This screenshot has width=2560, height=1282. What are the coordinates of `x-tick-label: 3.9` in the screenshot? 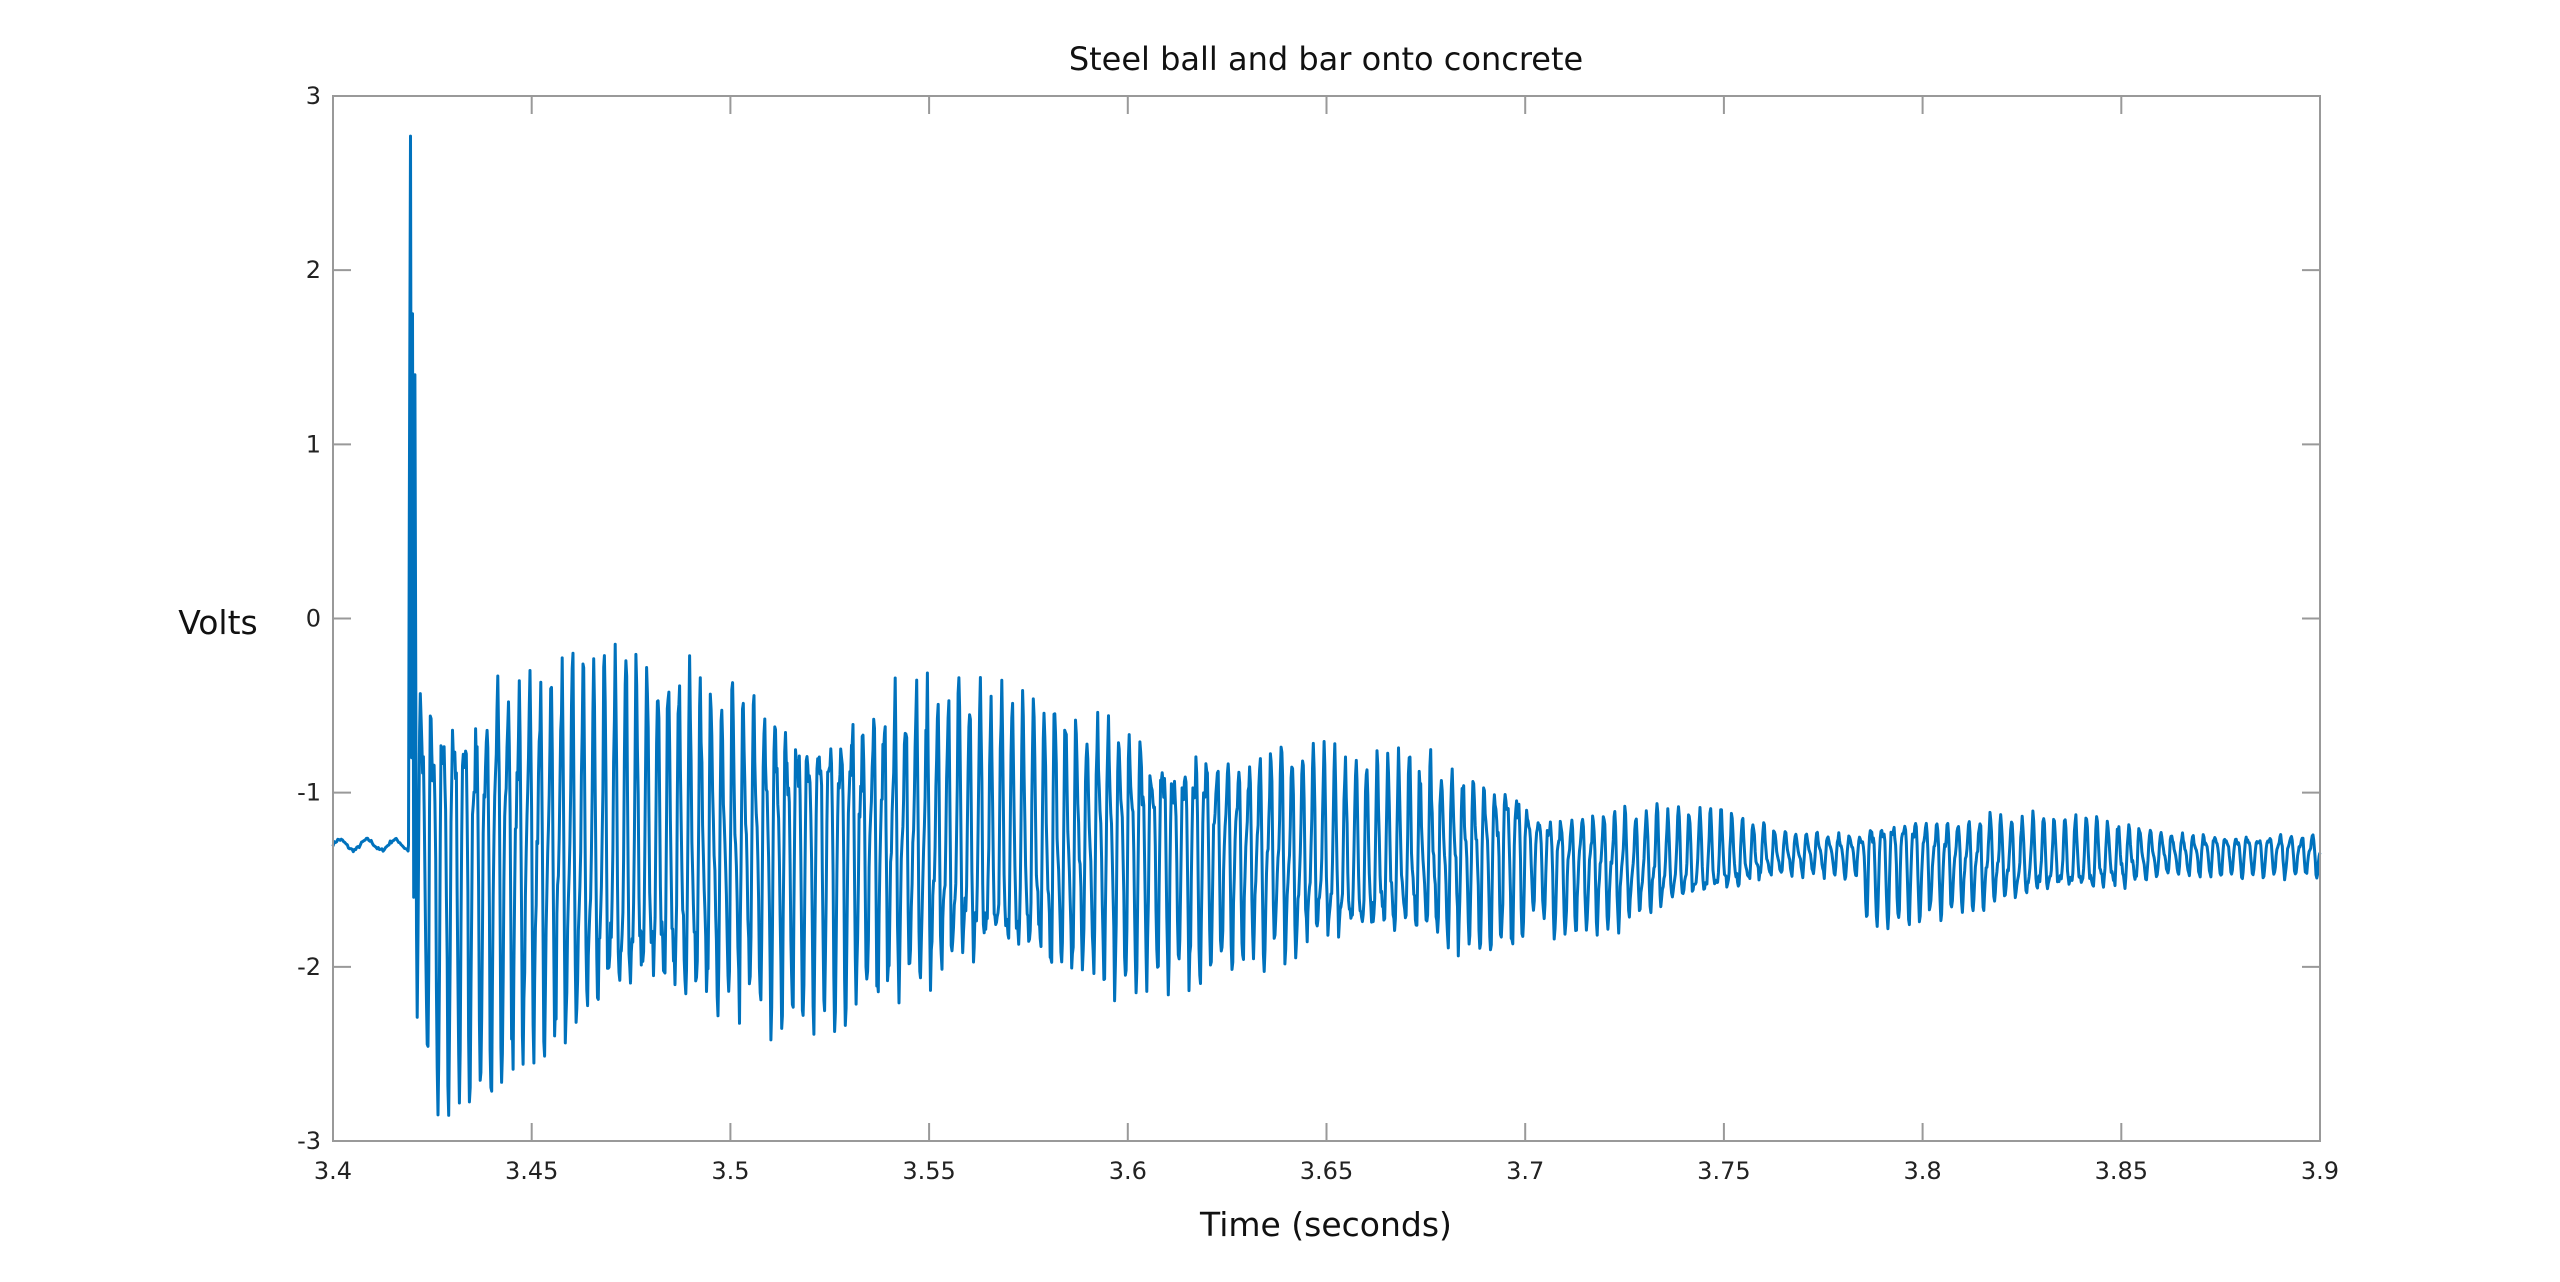 It's located at (2320, 1171).